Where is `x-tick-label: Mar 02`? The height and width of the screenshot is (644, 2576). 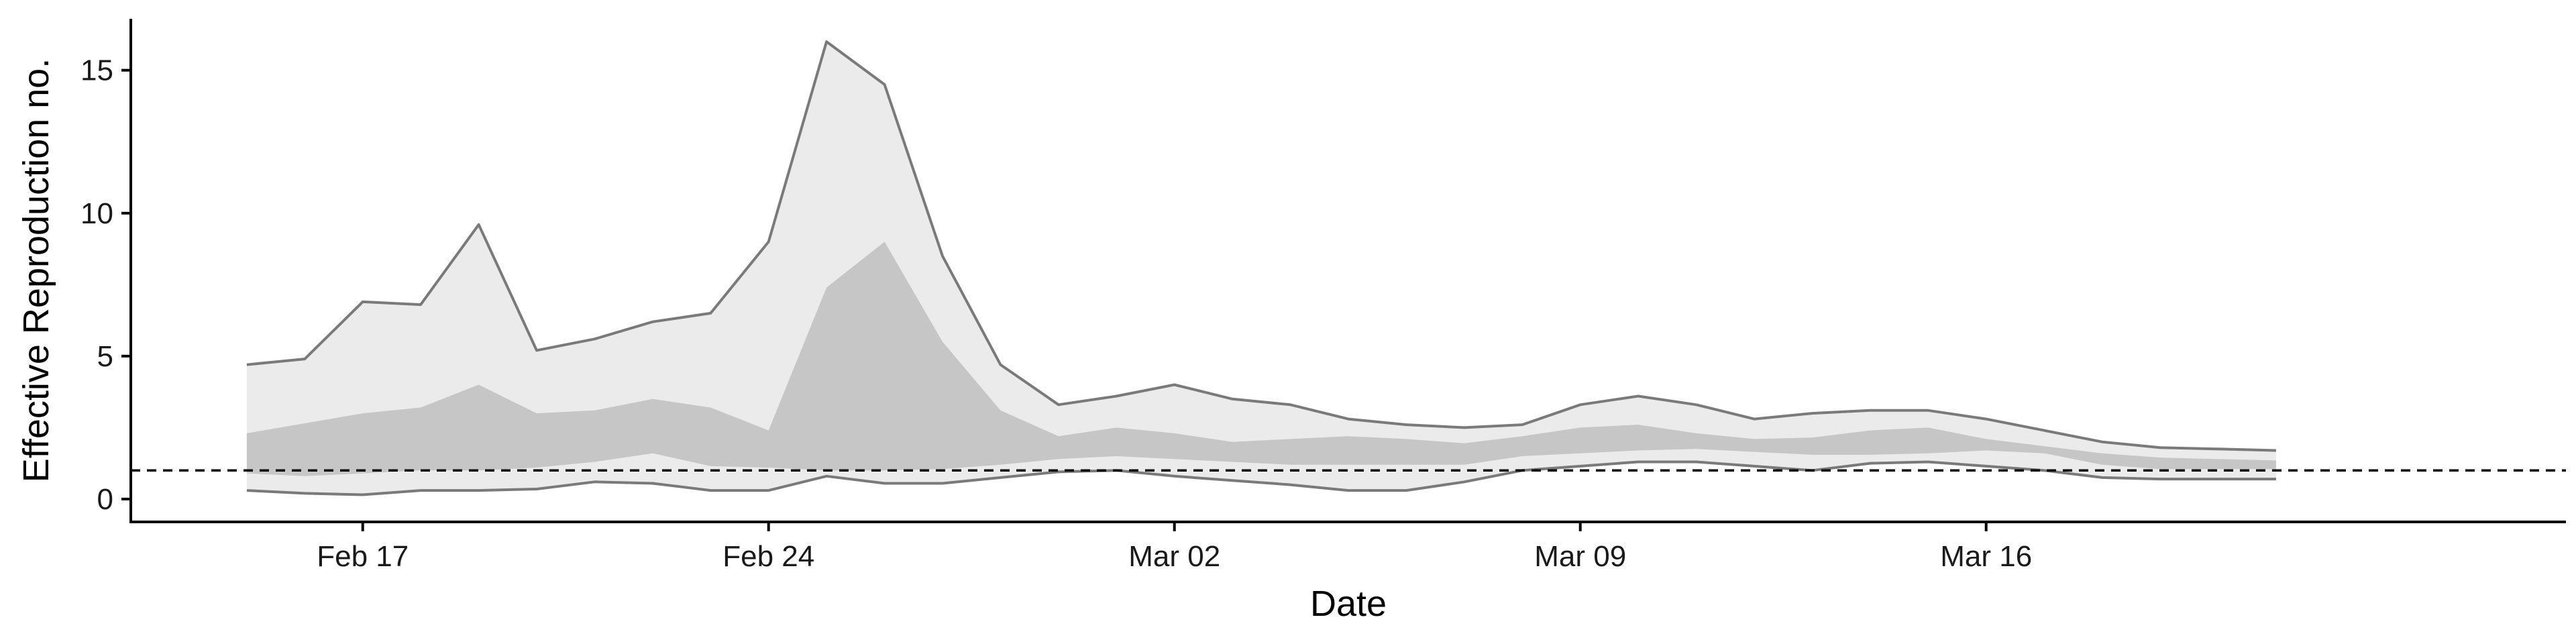
x-tick-label: Mar 02 is located at coordinates (1174, 556).